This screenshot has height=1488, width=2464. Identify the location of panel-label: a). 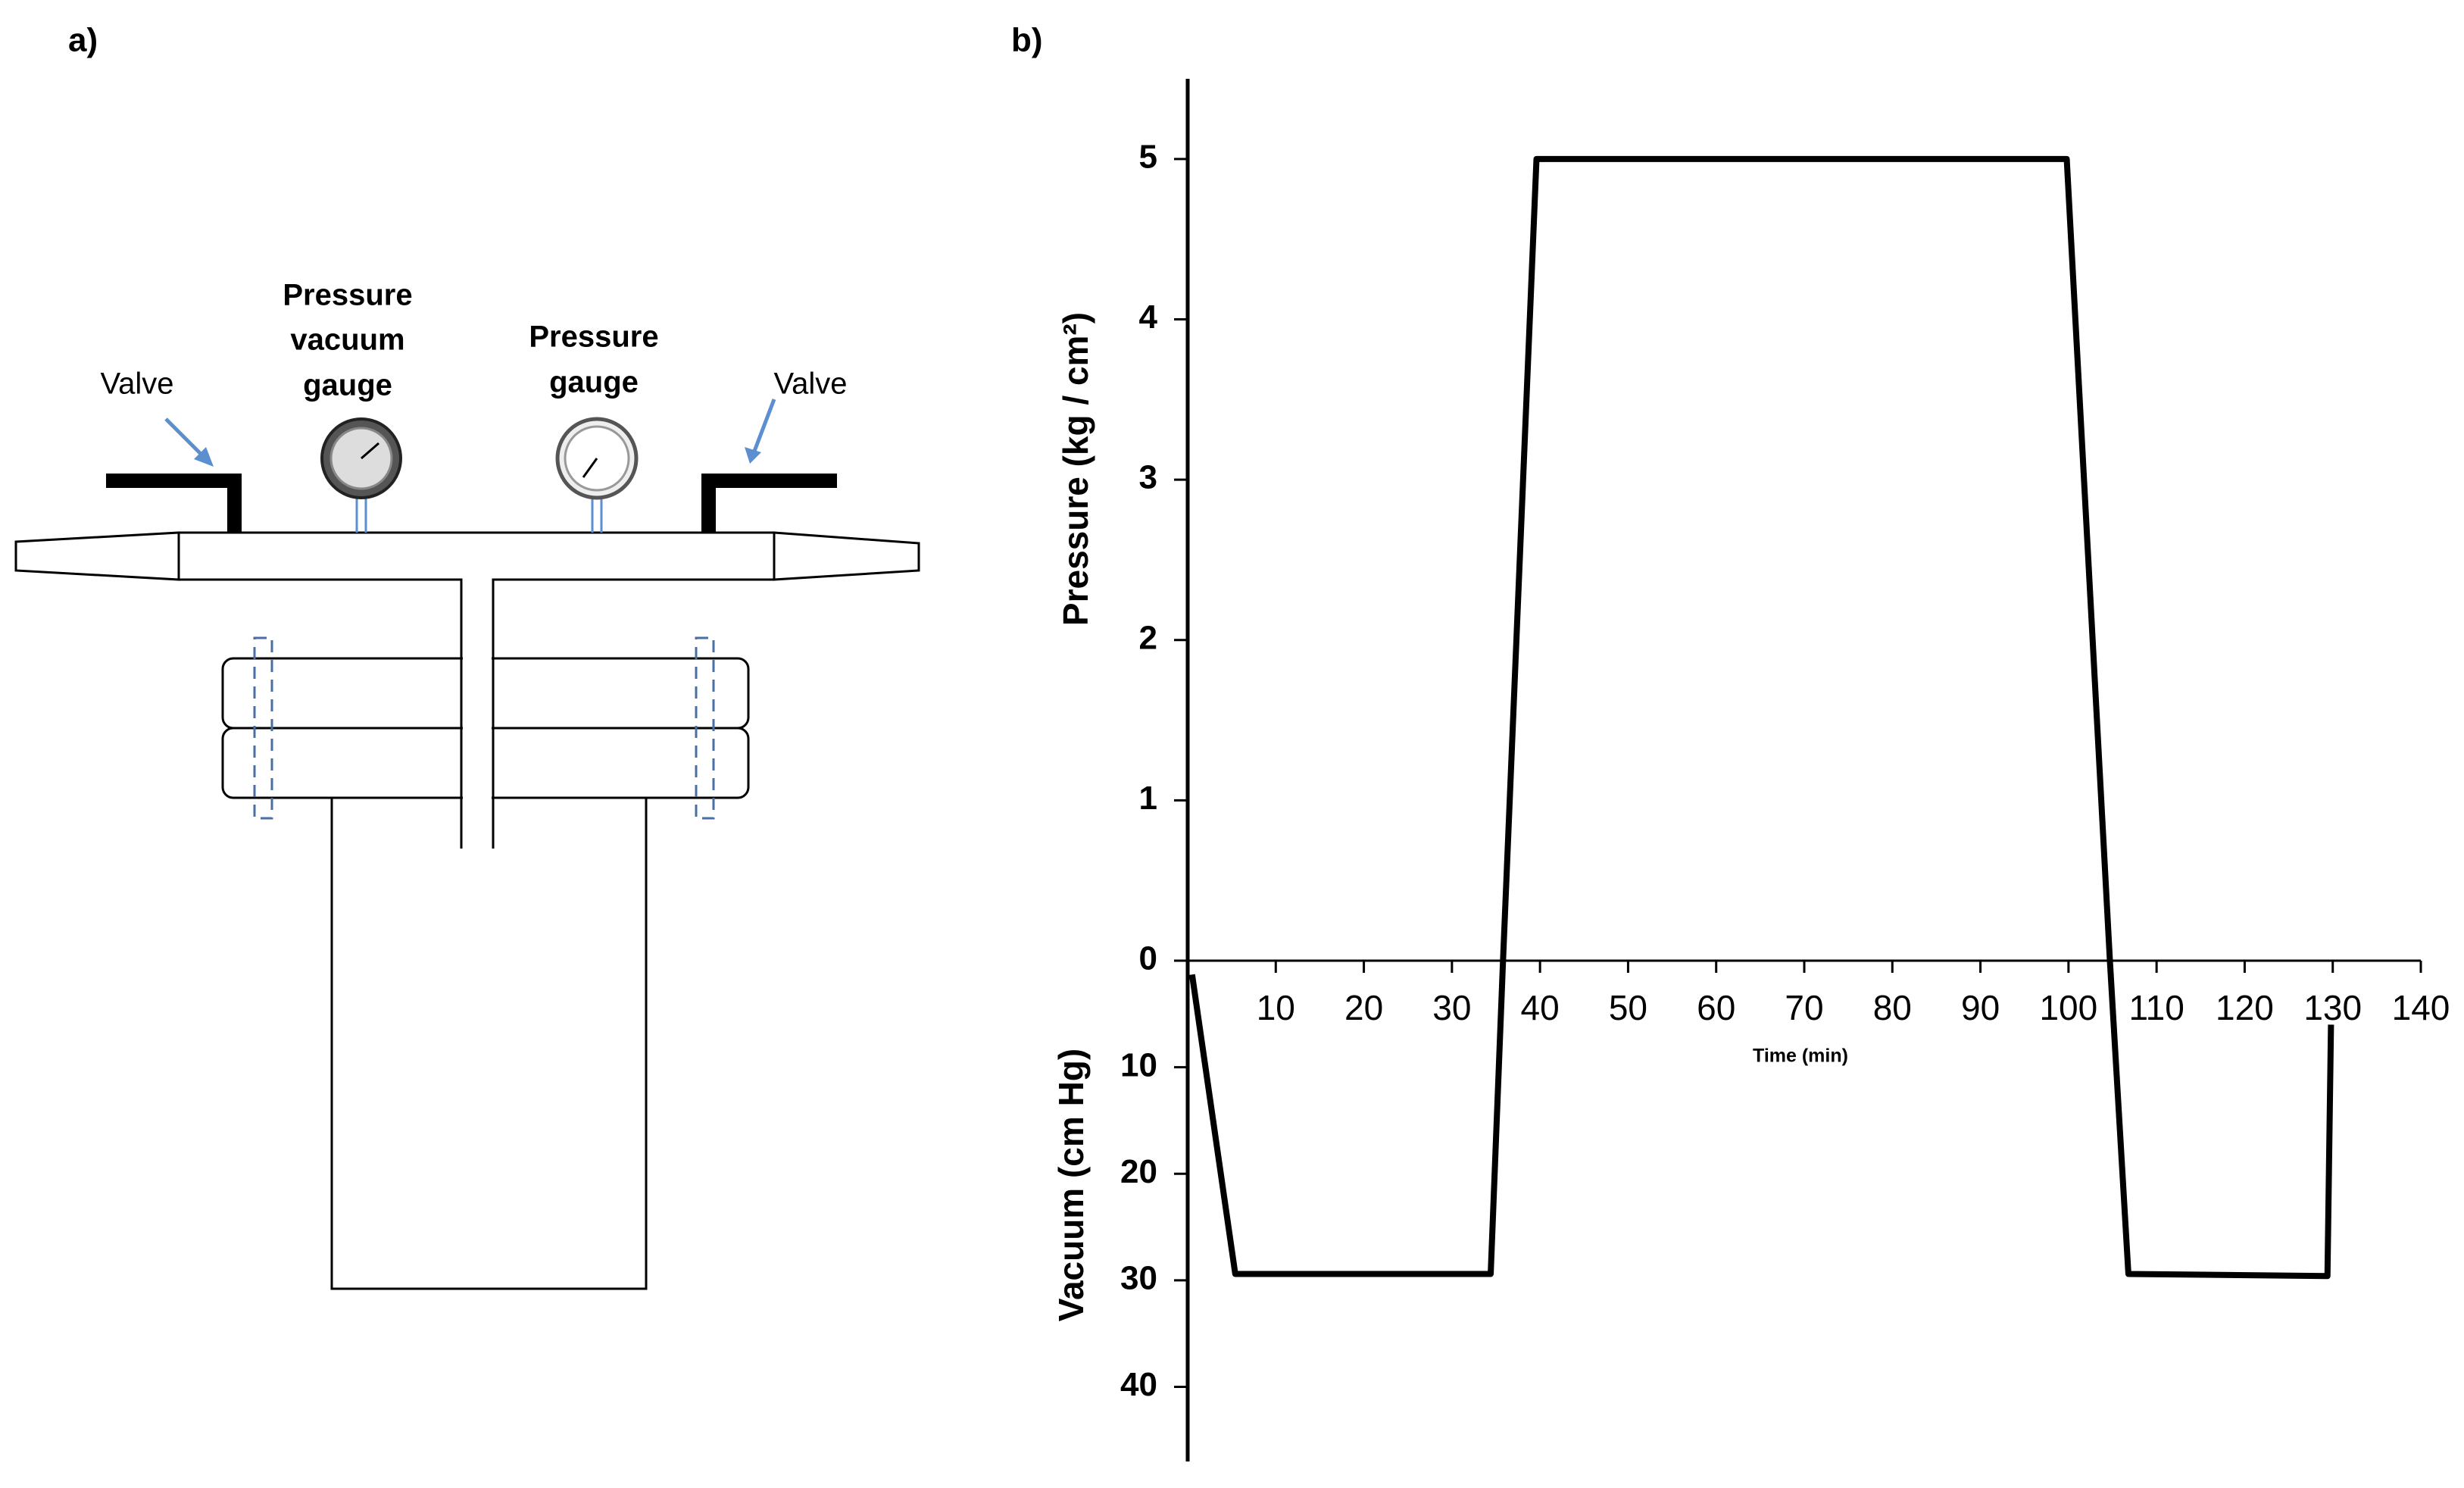
(83, 40).